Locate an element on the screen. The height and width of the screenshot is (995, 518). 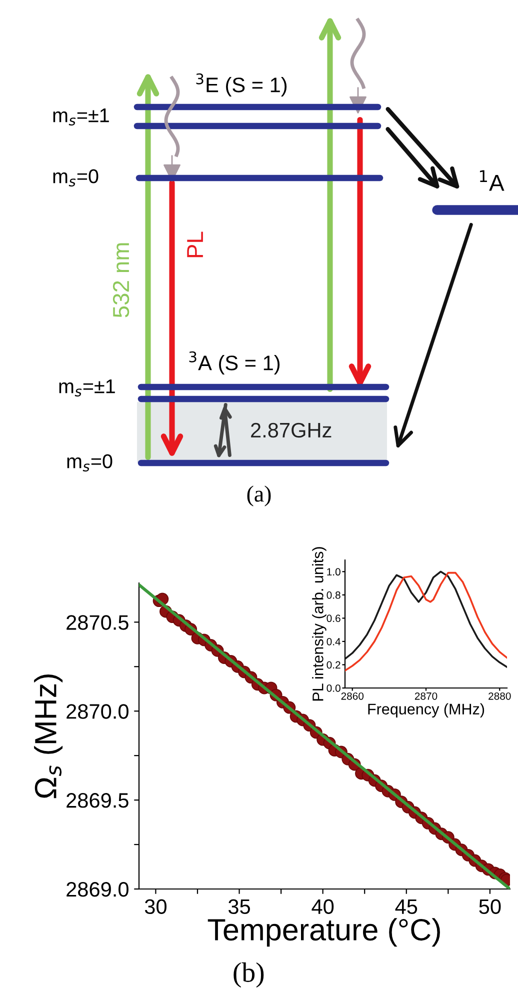
y-tick-label: 2869.0 is located at coordinates (97, 889).